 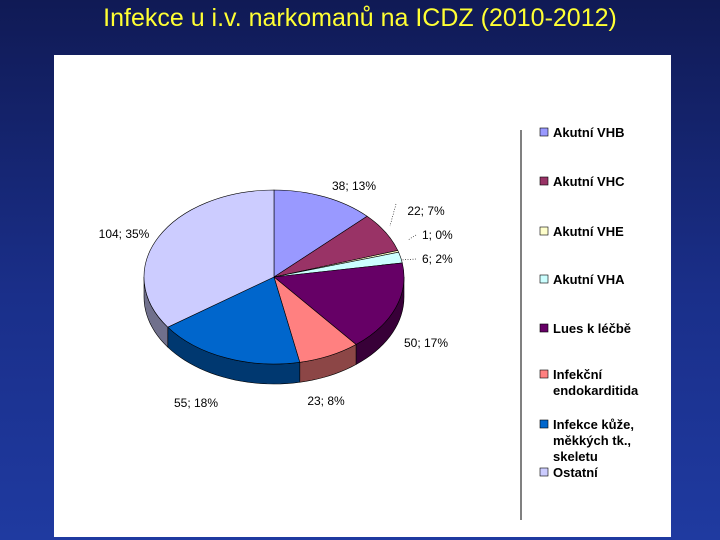 What do you see at coordinates (124, 234) in the screenshot?
I see `data-label: 104; 35%` at bounding box center [124, 234].